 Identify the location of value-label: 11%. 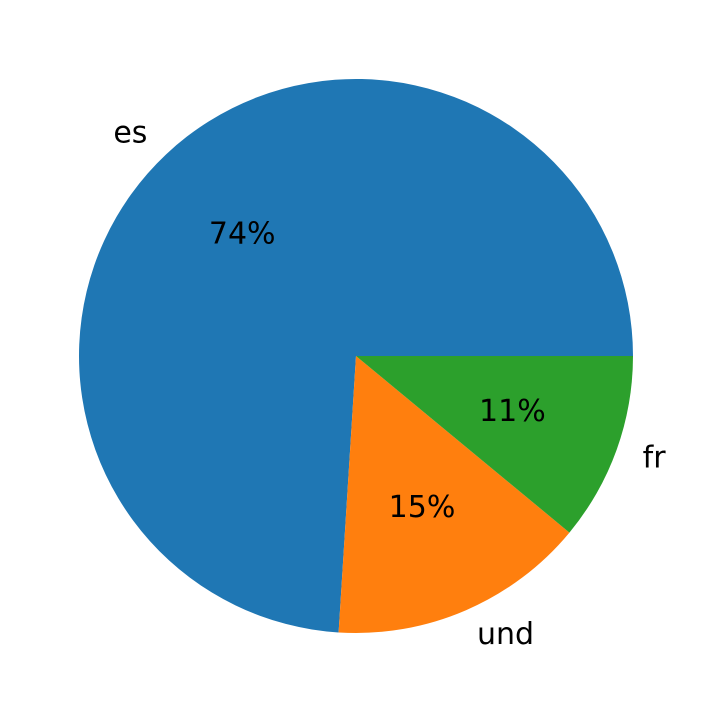
(512, 411).